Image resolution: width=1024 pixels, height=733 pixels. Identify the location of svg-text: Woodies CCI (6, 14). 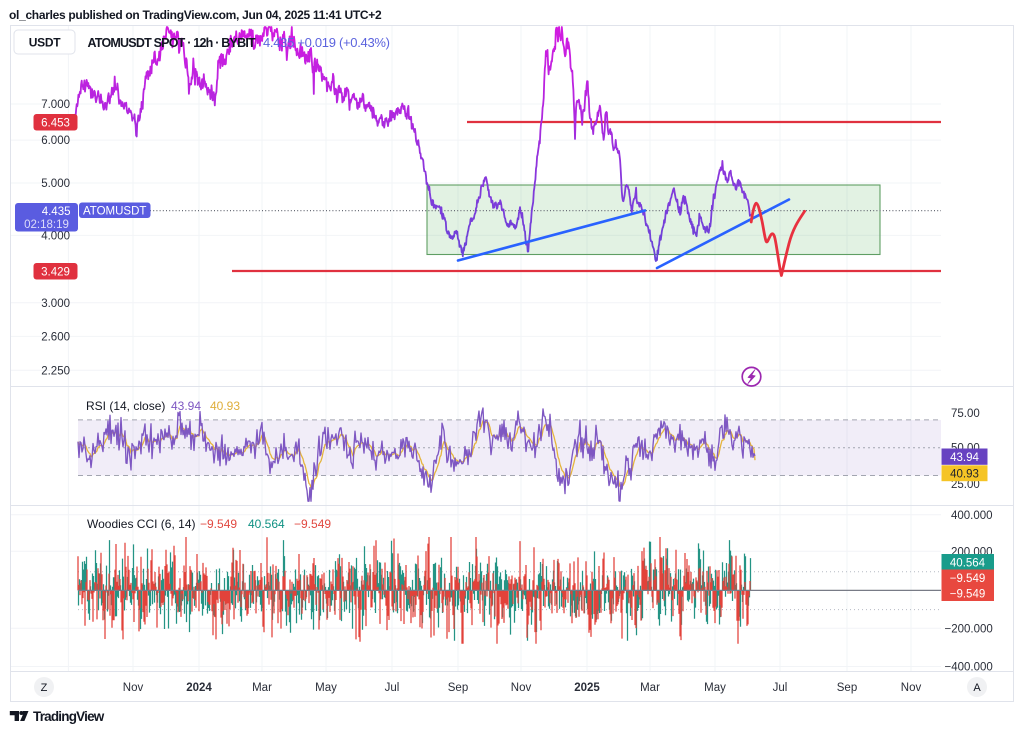
(141, 524).